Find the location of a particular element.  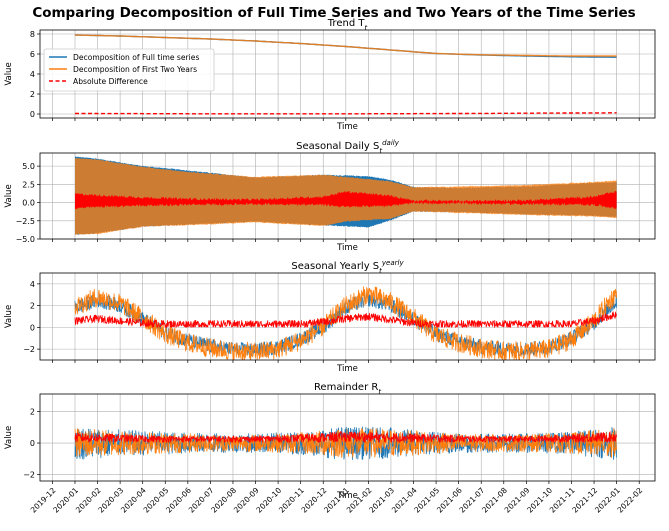

y-tick-label: 6 is located at coordinates (32, 54).